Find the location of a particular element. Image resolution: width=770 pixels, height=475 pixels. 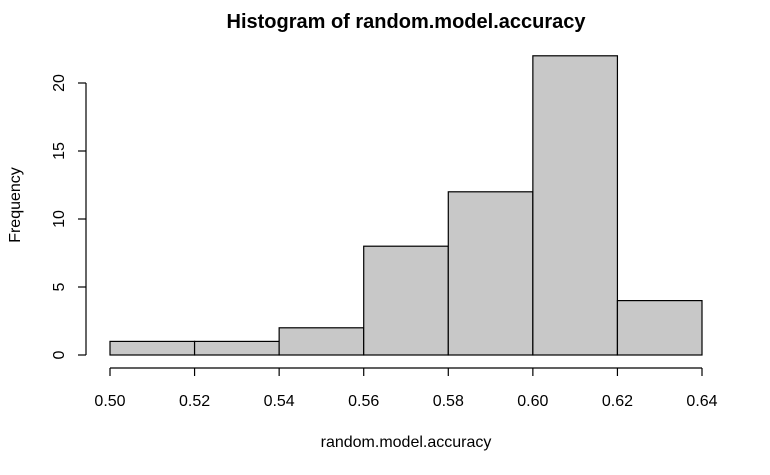

x-tick-label: 0.54 is located at coordinates (279, 401).